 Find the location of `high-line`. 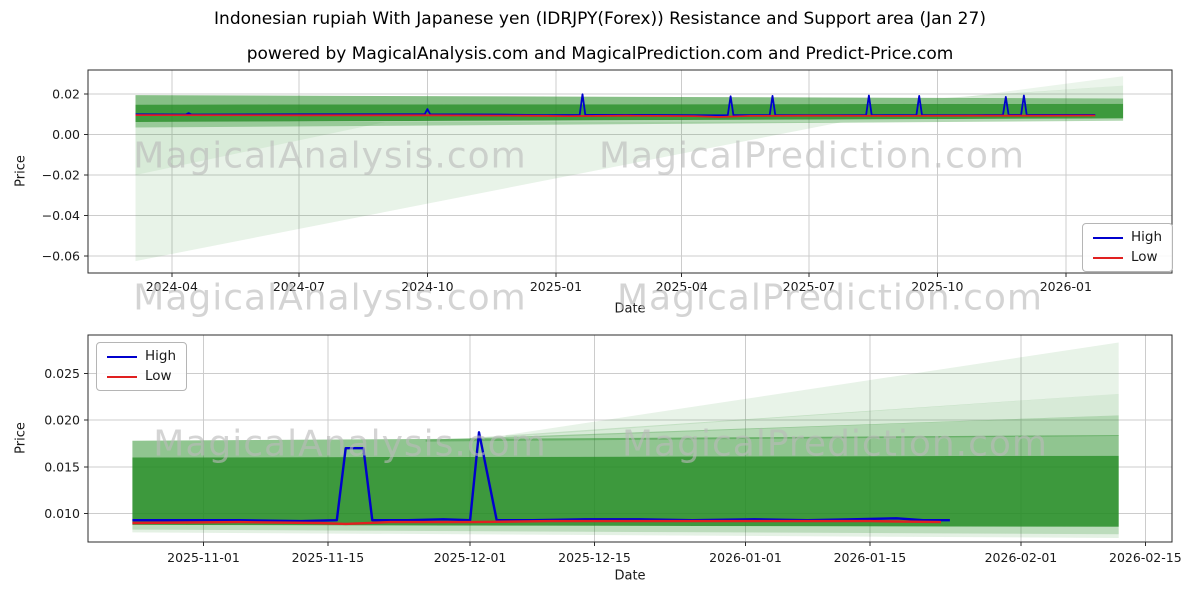

high-line is located at coordinates (541, 477).